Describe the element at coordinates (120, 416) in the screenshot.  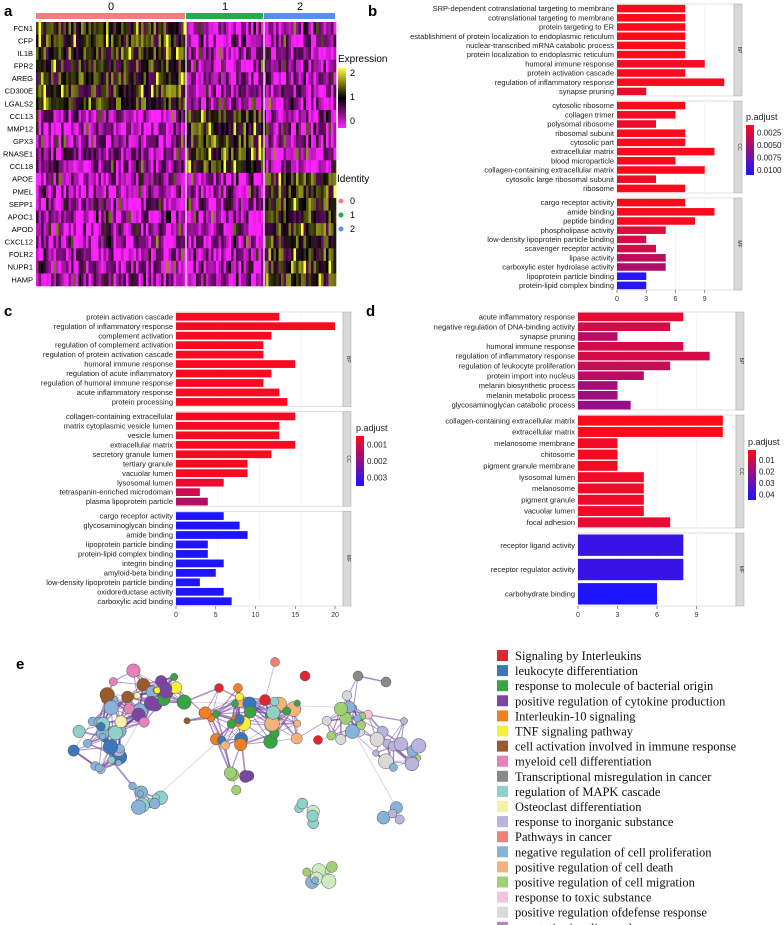
I see `bar-label: collagen-containing extracellular` at that location.